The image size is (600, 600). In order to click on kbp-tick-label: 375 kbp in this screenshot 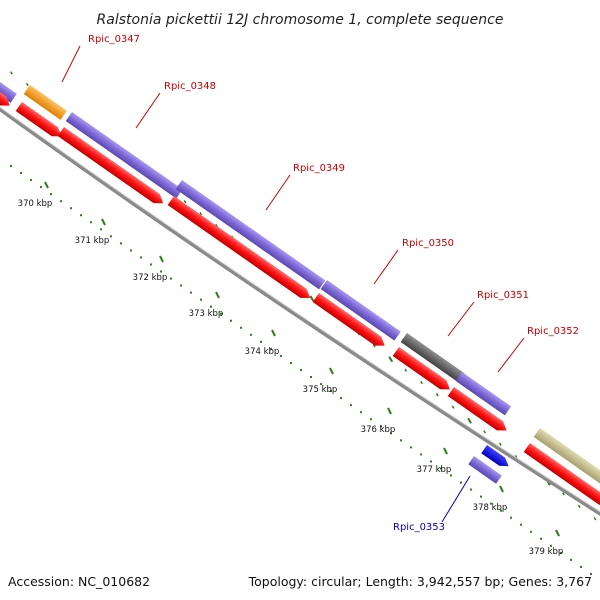, I will do `click(320, 390)`.